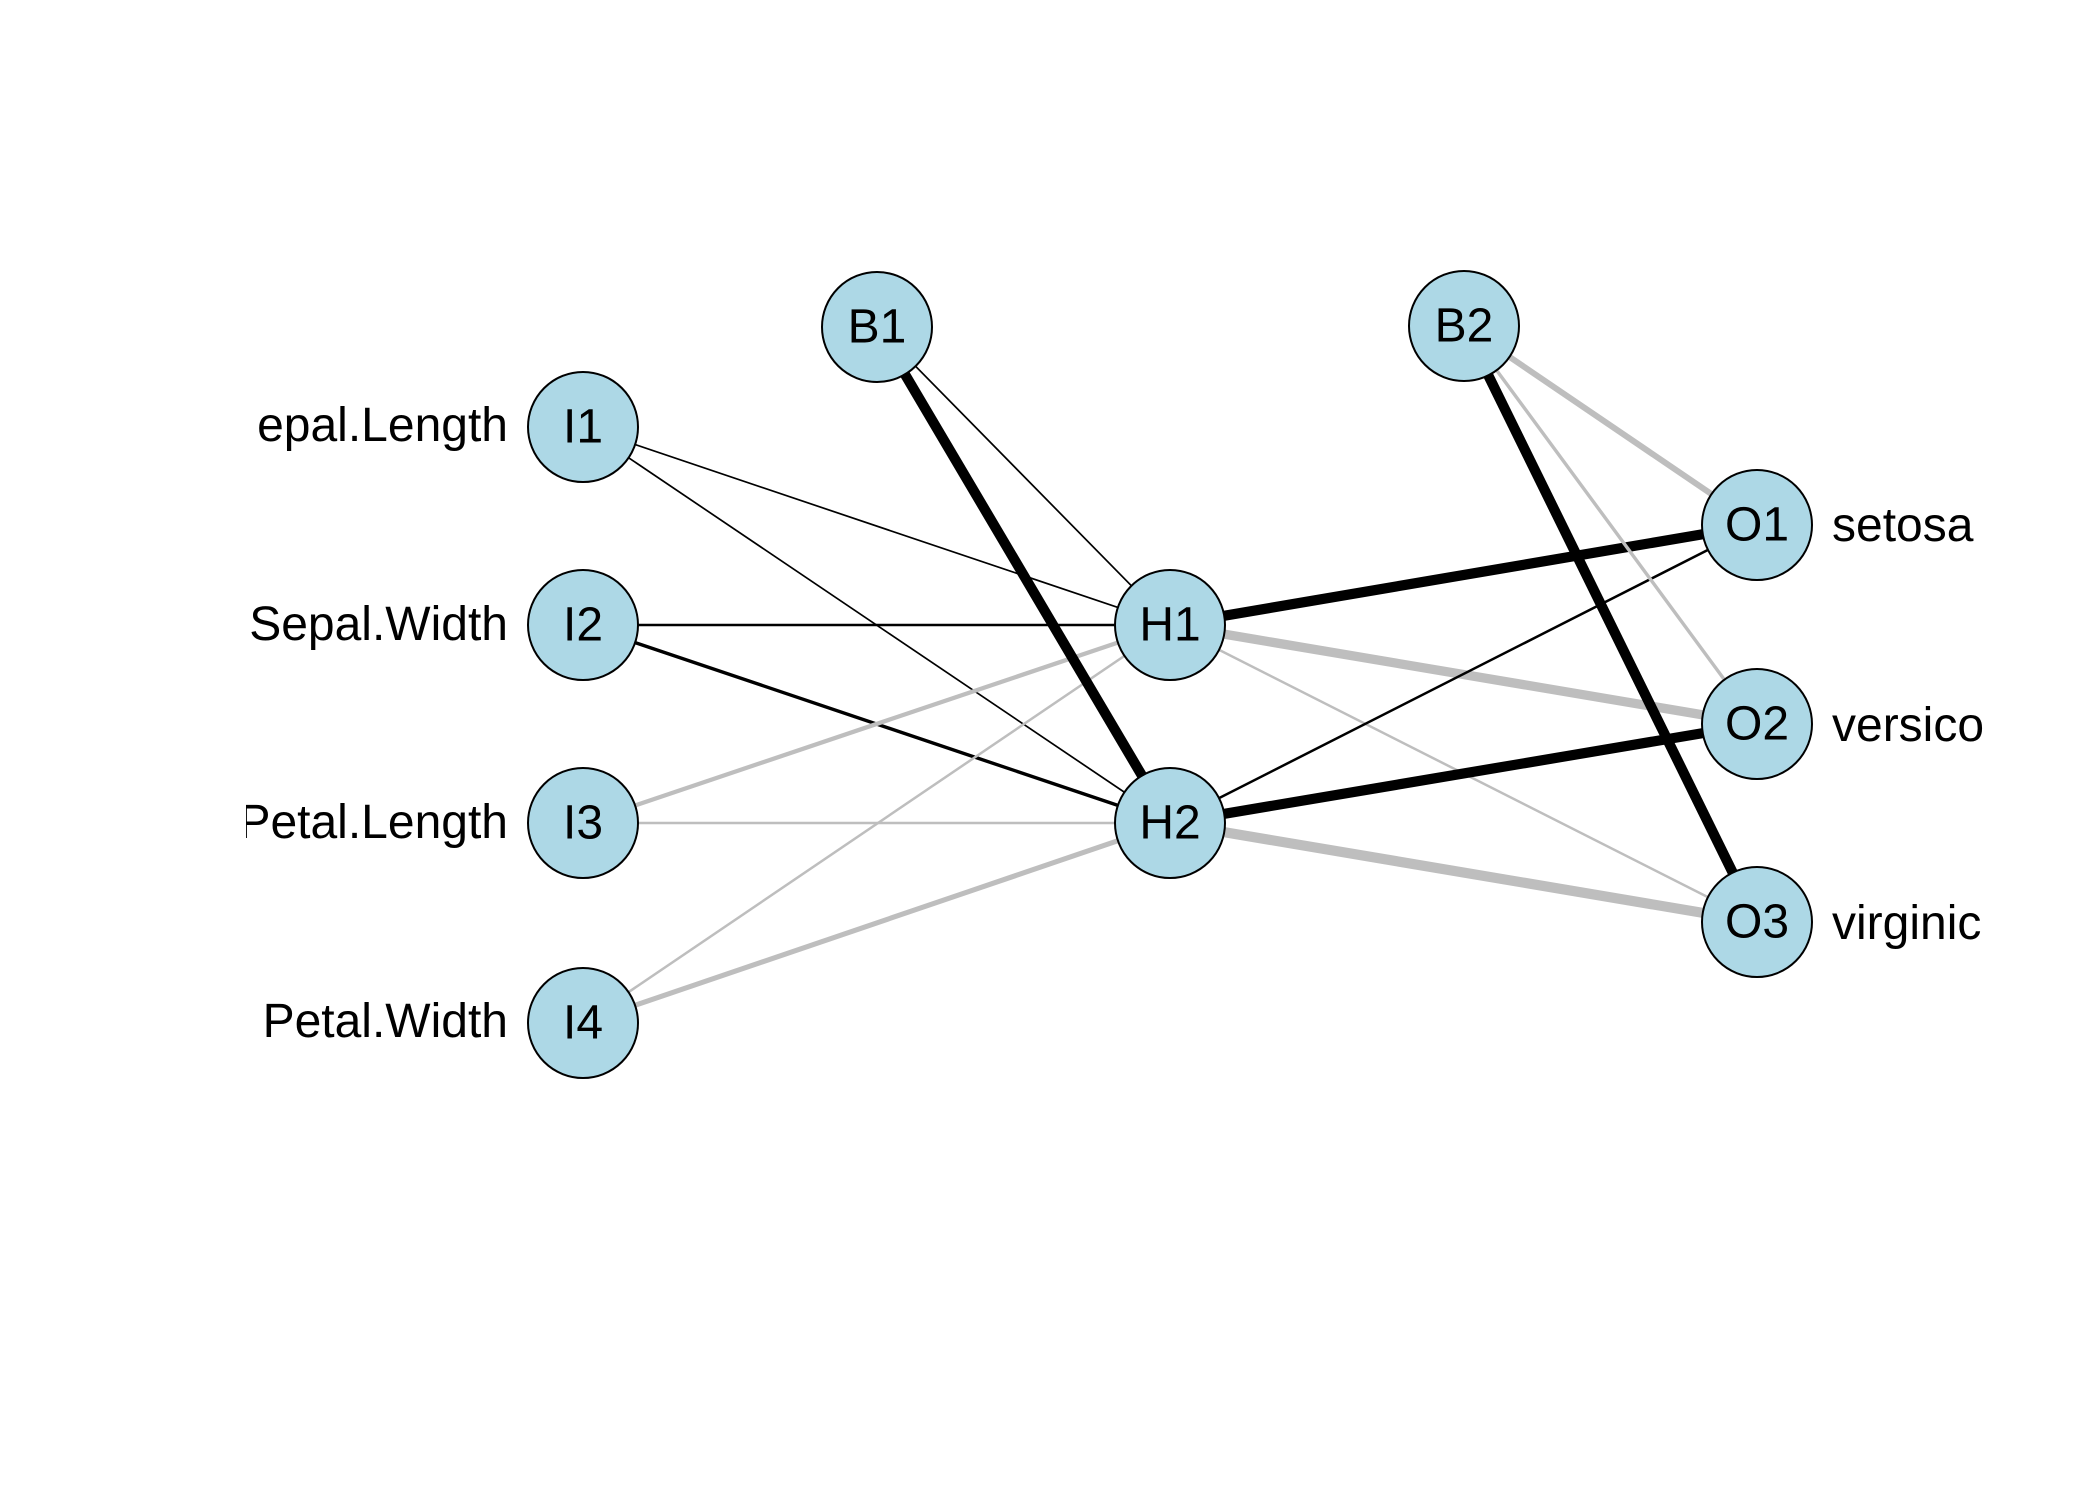  I want to click on node-o2: O2, so click(1757, 724).